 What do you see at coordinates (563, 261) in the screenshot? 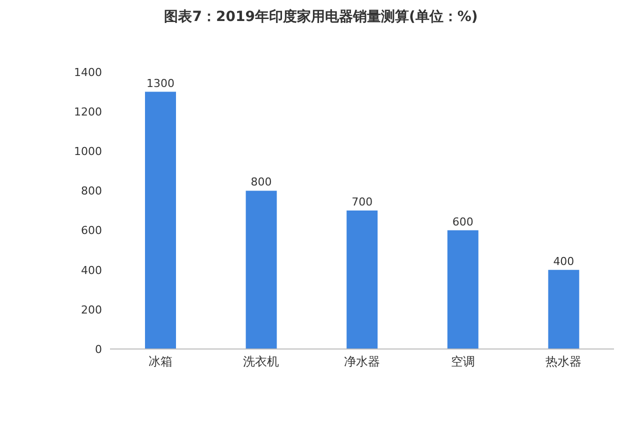
I see `data-label: 400` at bounding box center [563, 261].